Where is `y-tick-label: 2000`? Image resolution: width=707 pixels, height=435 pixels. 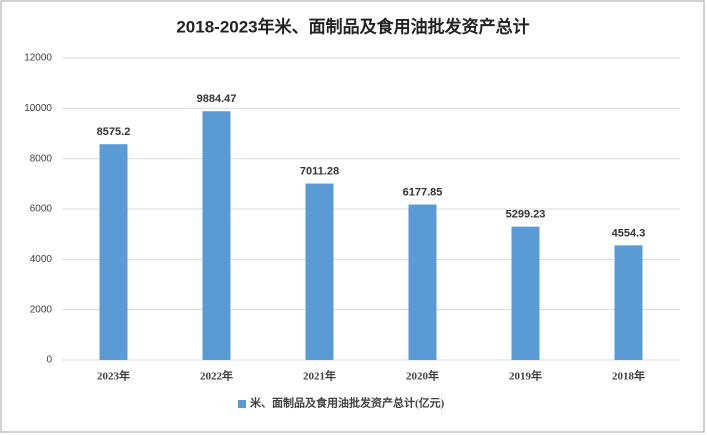 y-tick-label: 2000 is located at coordinates (41, 309).